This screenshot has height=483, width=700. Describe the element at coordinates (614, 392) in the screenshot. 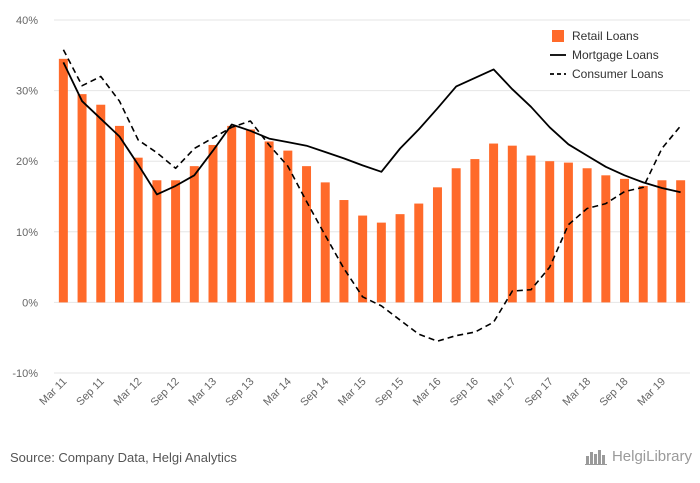

I see `x-tick-label: Sep 18` at that location.